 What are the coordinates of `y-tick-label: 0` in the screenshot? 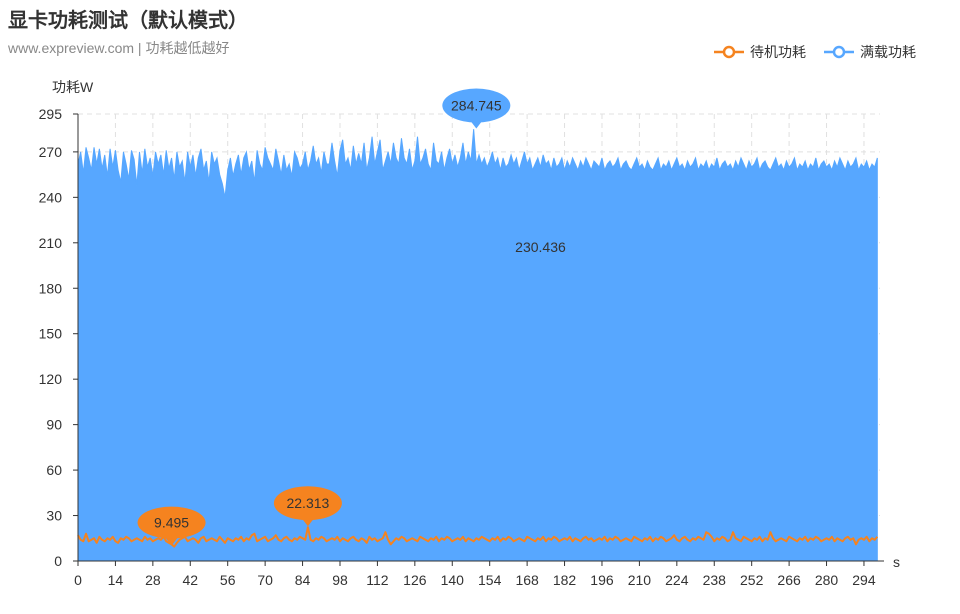 It's located at (58, 561).